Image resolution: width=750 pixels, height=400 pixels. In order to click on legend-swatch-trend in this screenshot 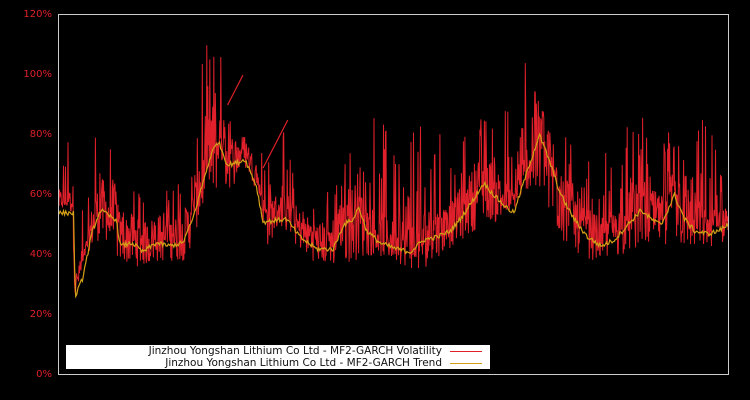, I will do `click(466, 363)`.